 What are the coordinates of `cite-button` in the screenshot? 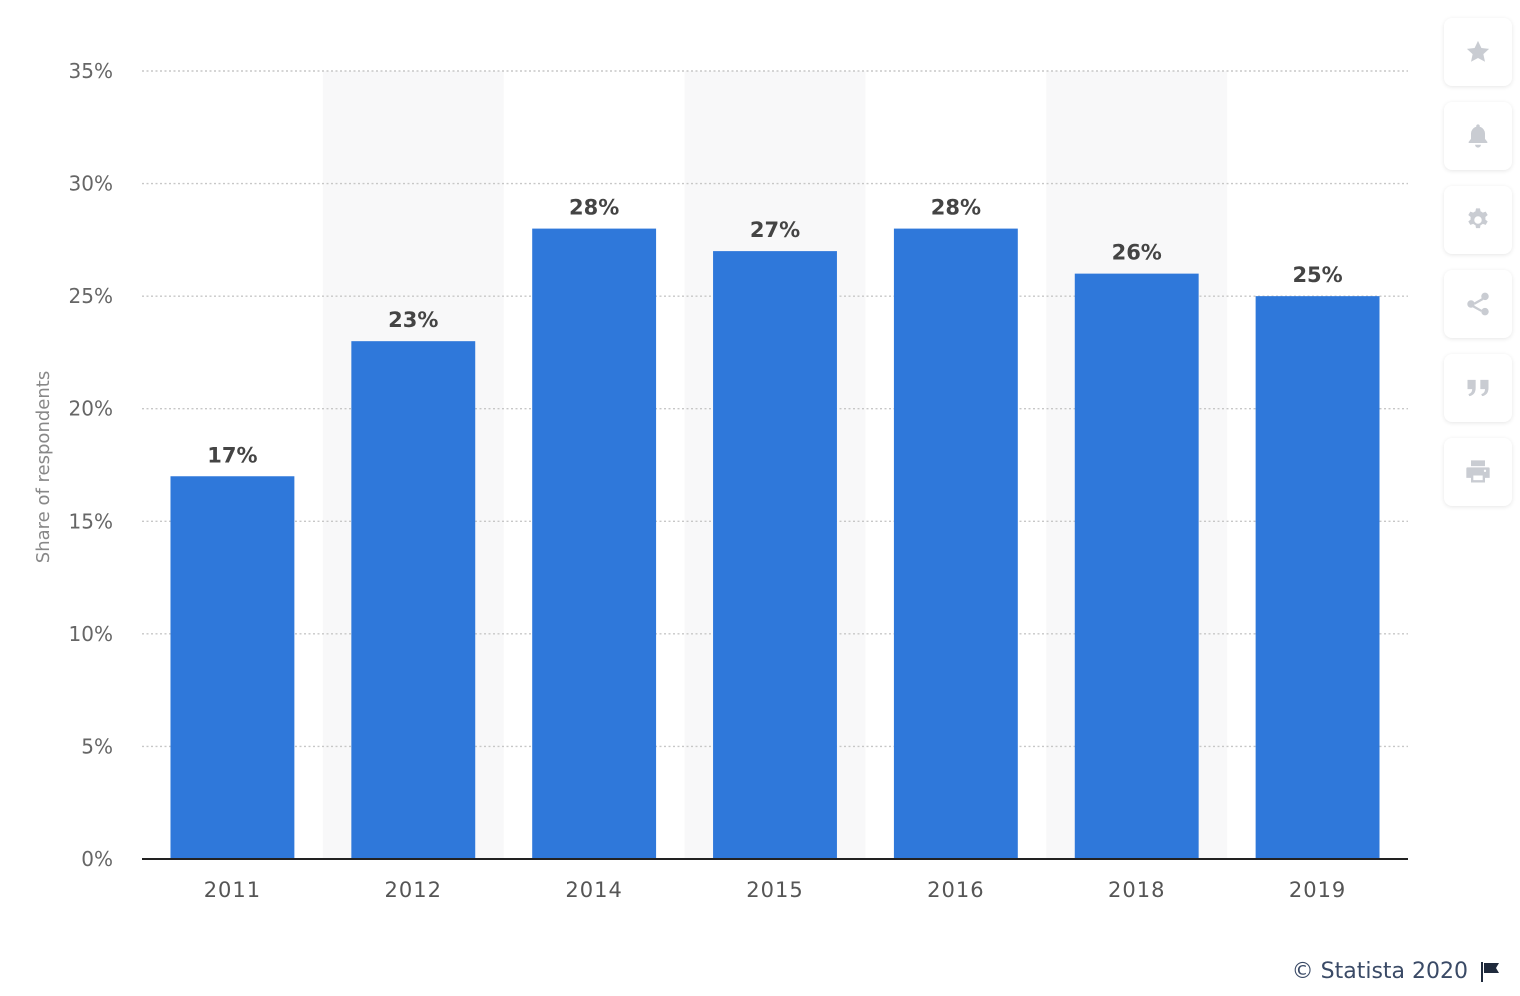 It's located at (1478, 388).